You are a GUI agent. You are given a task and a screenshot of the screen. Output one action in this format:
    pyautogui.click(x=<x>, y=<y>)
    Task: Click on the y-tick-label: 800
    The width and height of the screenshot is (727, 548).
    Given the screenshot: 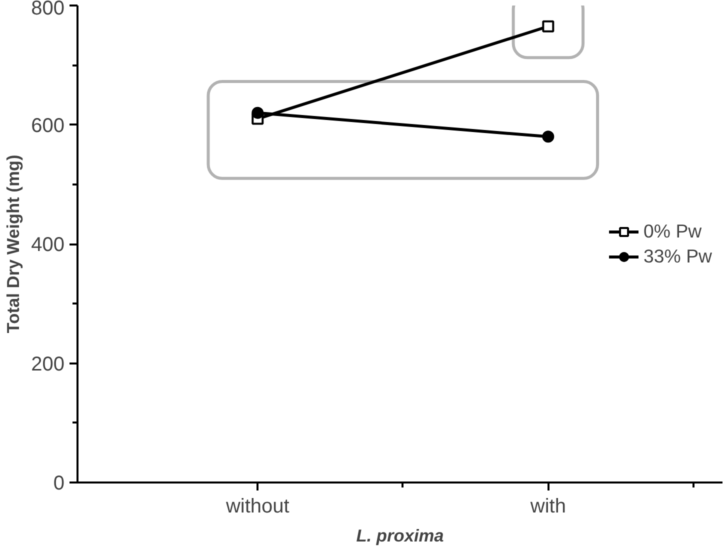 What is the action you would take?
    pyautogui.click(x=48, y=10)
    